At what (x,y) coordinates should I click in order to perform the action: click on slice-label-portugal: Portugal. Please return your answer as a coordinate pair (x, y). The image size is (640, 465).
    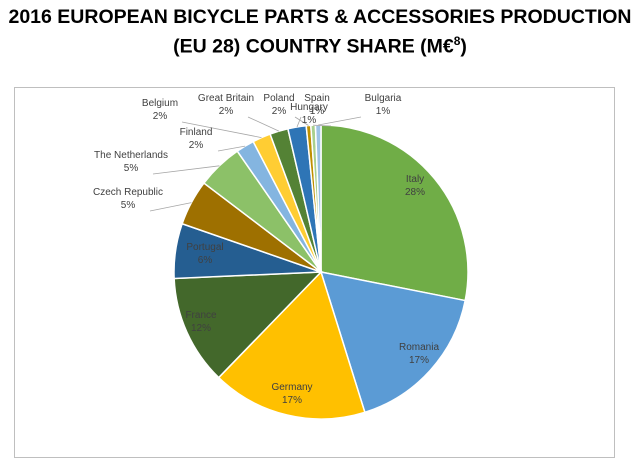
    Looking at the image, I should click on (204, 247).